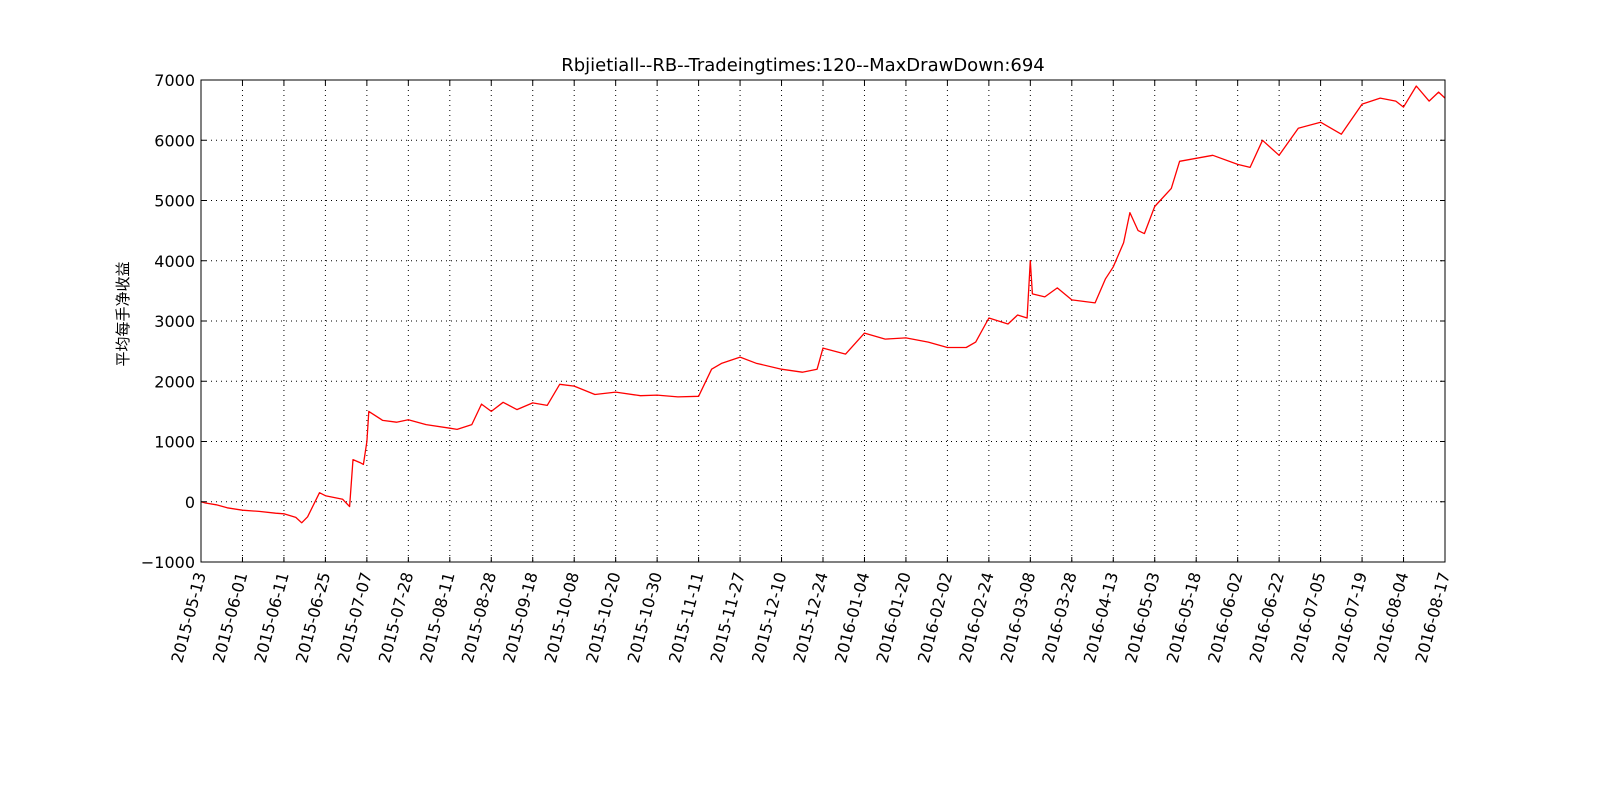 This screenshot has height=800, width=1600. I want to click on x-tick-label: 2016-02-24, so click(976, 617).